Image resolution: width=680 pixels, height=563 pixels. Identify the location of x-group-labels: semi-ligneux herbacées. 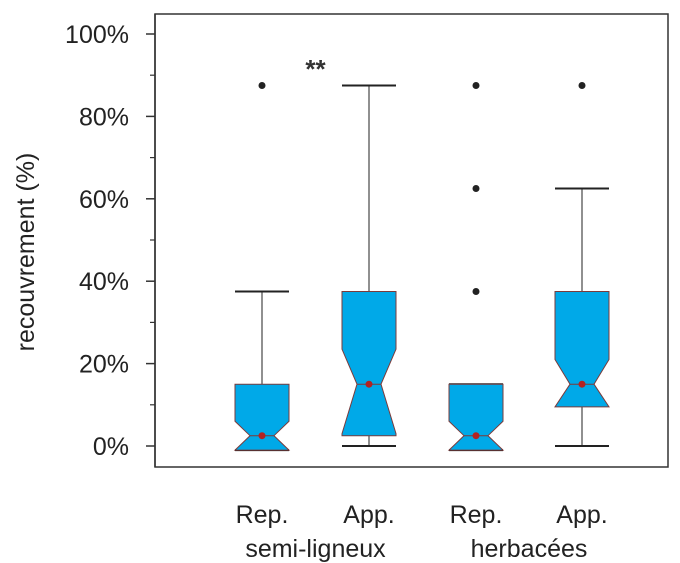
(416, 549).